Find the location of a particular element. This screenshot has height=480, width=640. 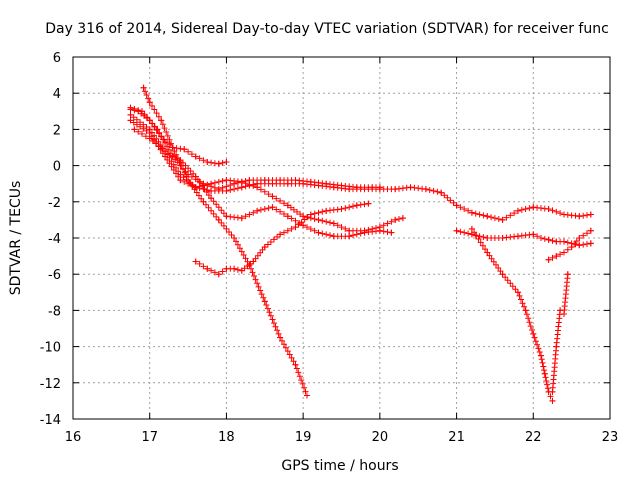

y-tick-label: 0 is located at coordinates (57, 167).